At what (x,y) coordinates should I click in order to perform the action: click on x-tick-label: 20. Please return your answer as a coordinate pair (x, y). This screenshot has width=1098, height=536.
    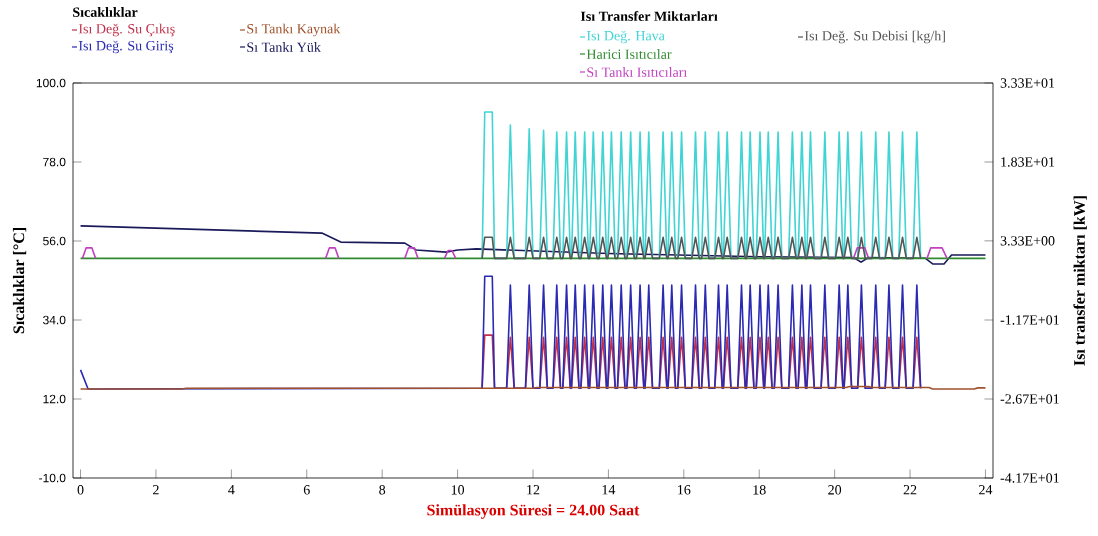
    Looking at the image, I should click on (835, 490).